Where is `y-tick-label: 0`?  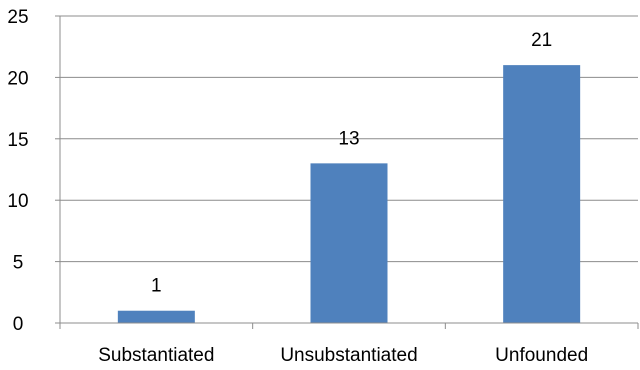
y-tick-label: 0 is located at coordinates (18, 324).